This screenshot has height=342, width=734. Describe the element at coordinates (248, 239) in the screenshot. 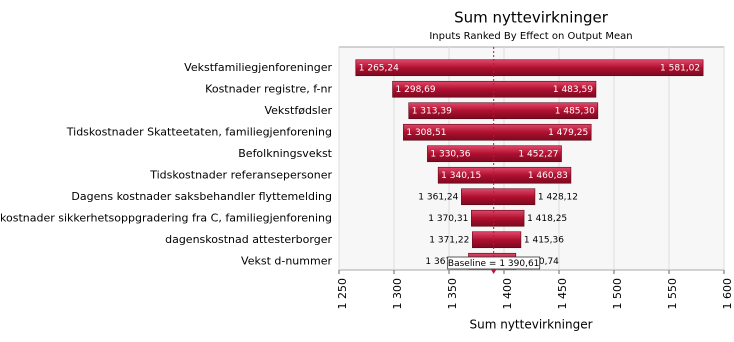

I see `category-label: dagenskostnad attesterborger` at that location.